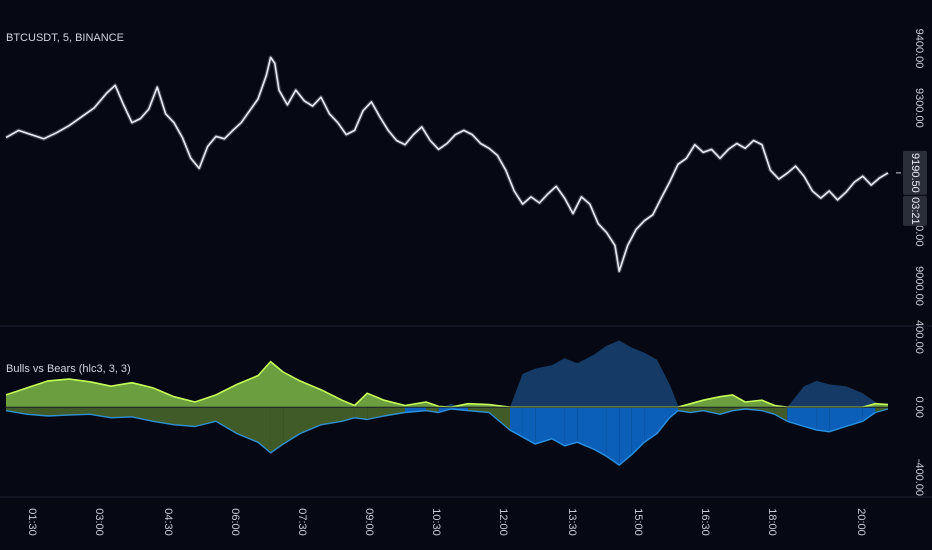  I want to click on time-axis-tick-label: 12:00, so click(503, 522).